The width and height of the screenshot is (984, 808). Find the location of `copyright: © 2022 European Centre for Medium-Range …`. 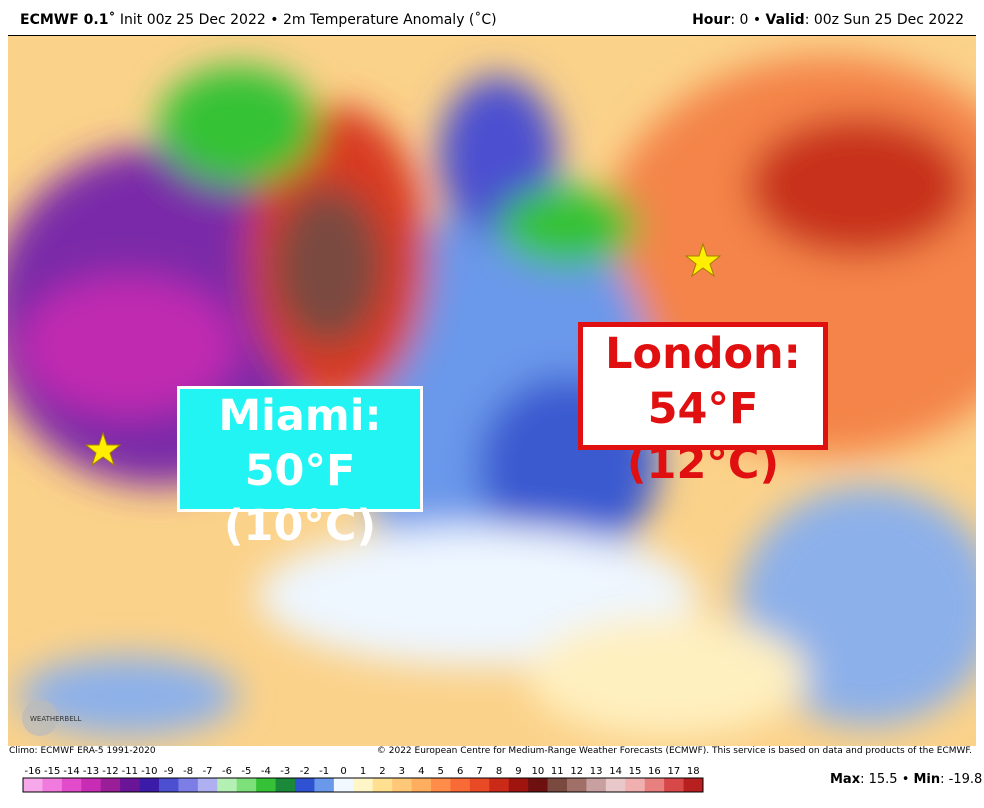

copyright: © 2022 European Centre for Medium-Range … is located at coordinates (674, 751).